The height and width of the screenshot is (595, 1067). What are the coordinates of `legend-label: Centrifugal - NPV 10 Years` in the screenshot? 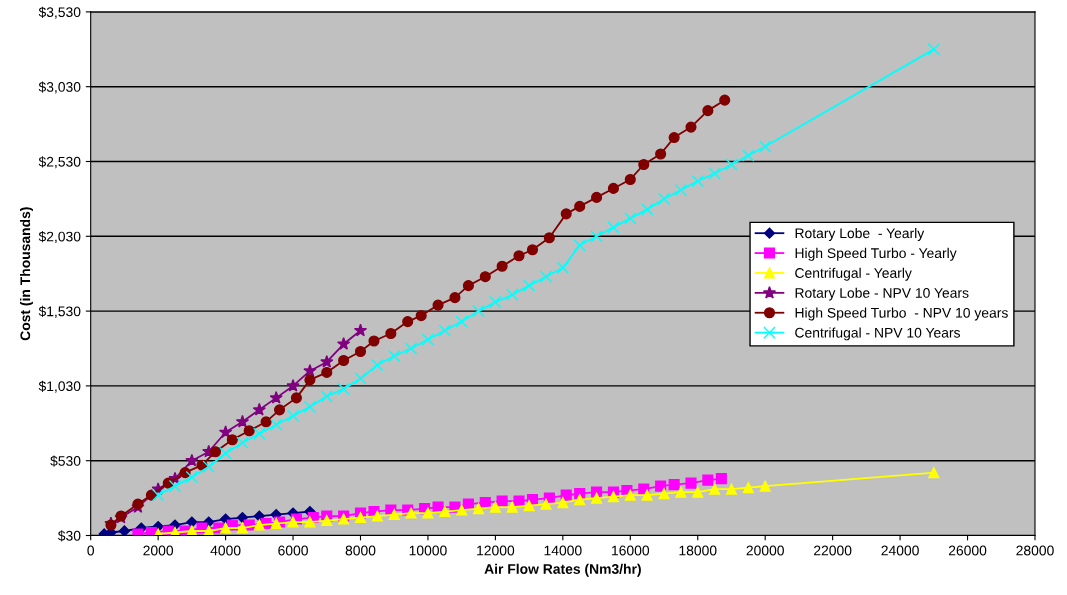 It's located at (877, 334).